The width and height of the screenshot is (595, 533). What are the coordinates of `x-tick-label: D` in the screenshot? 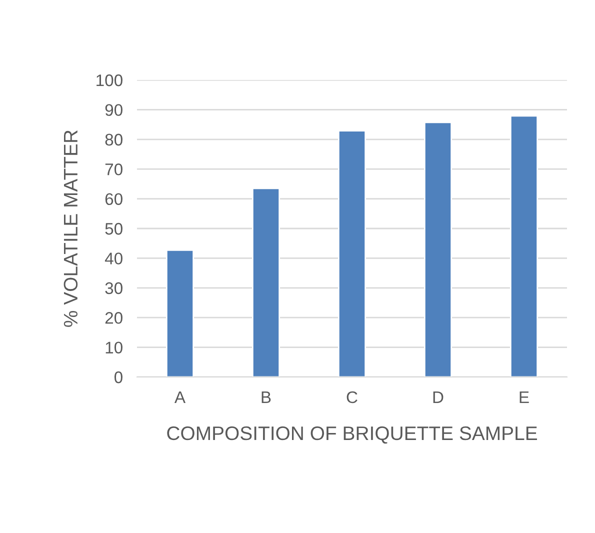 It's located at (438, 397).